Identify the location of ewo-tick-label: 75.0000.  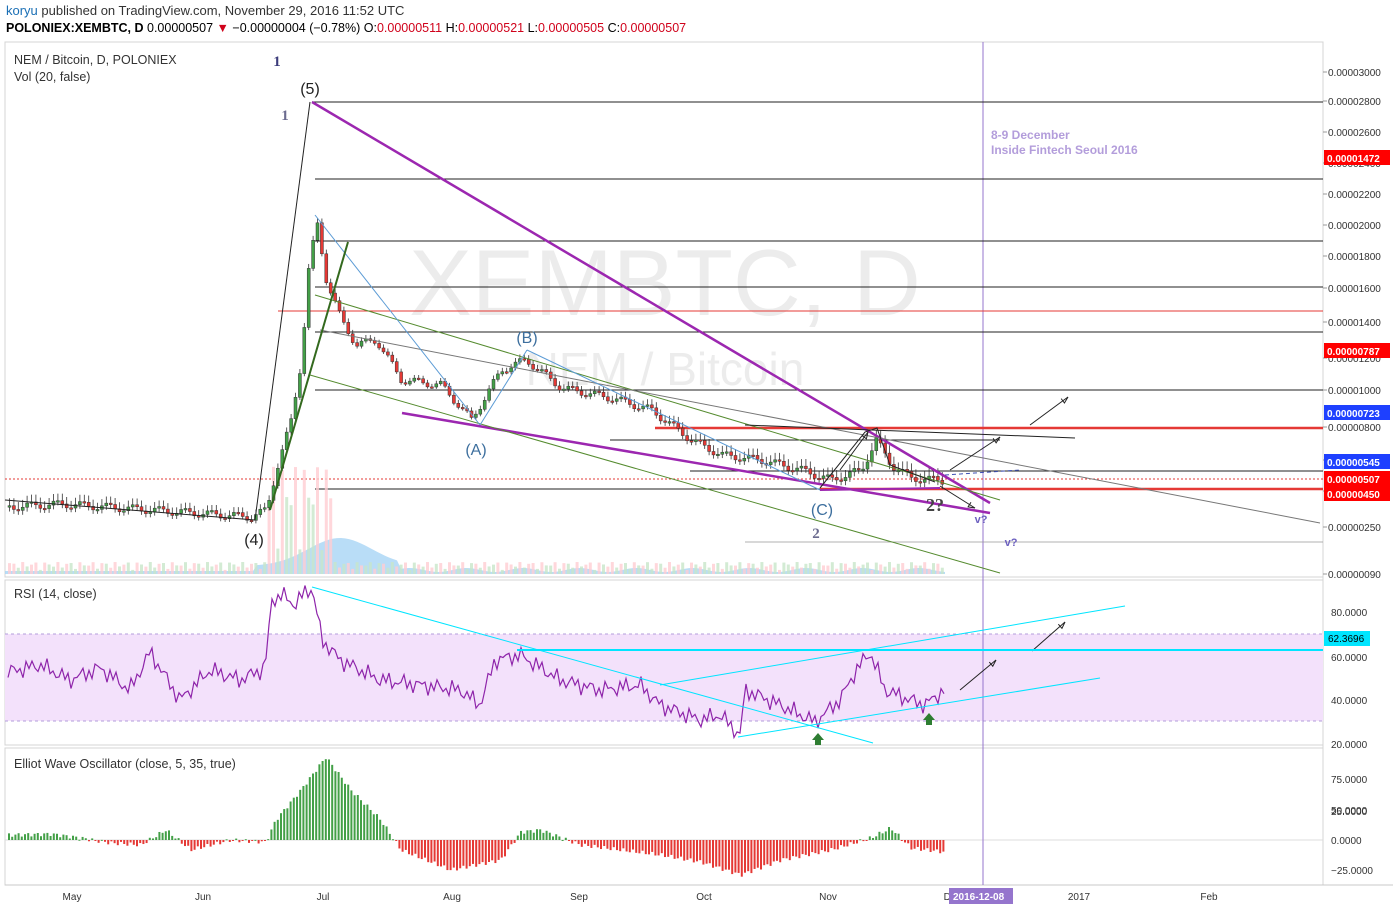
(1349, 780).